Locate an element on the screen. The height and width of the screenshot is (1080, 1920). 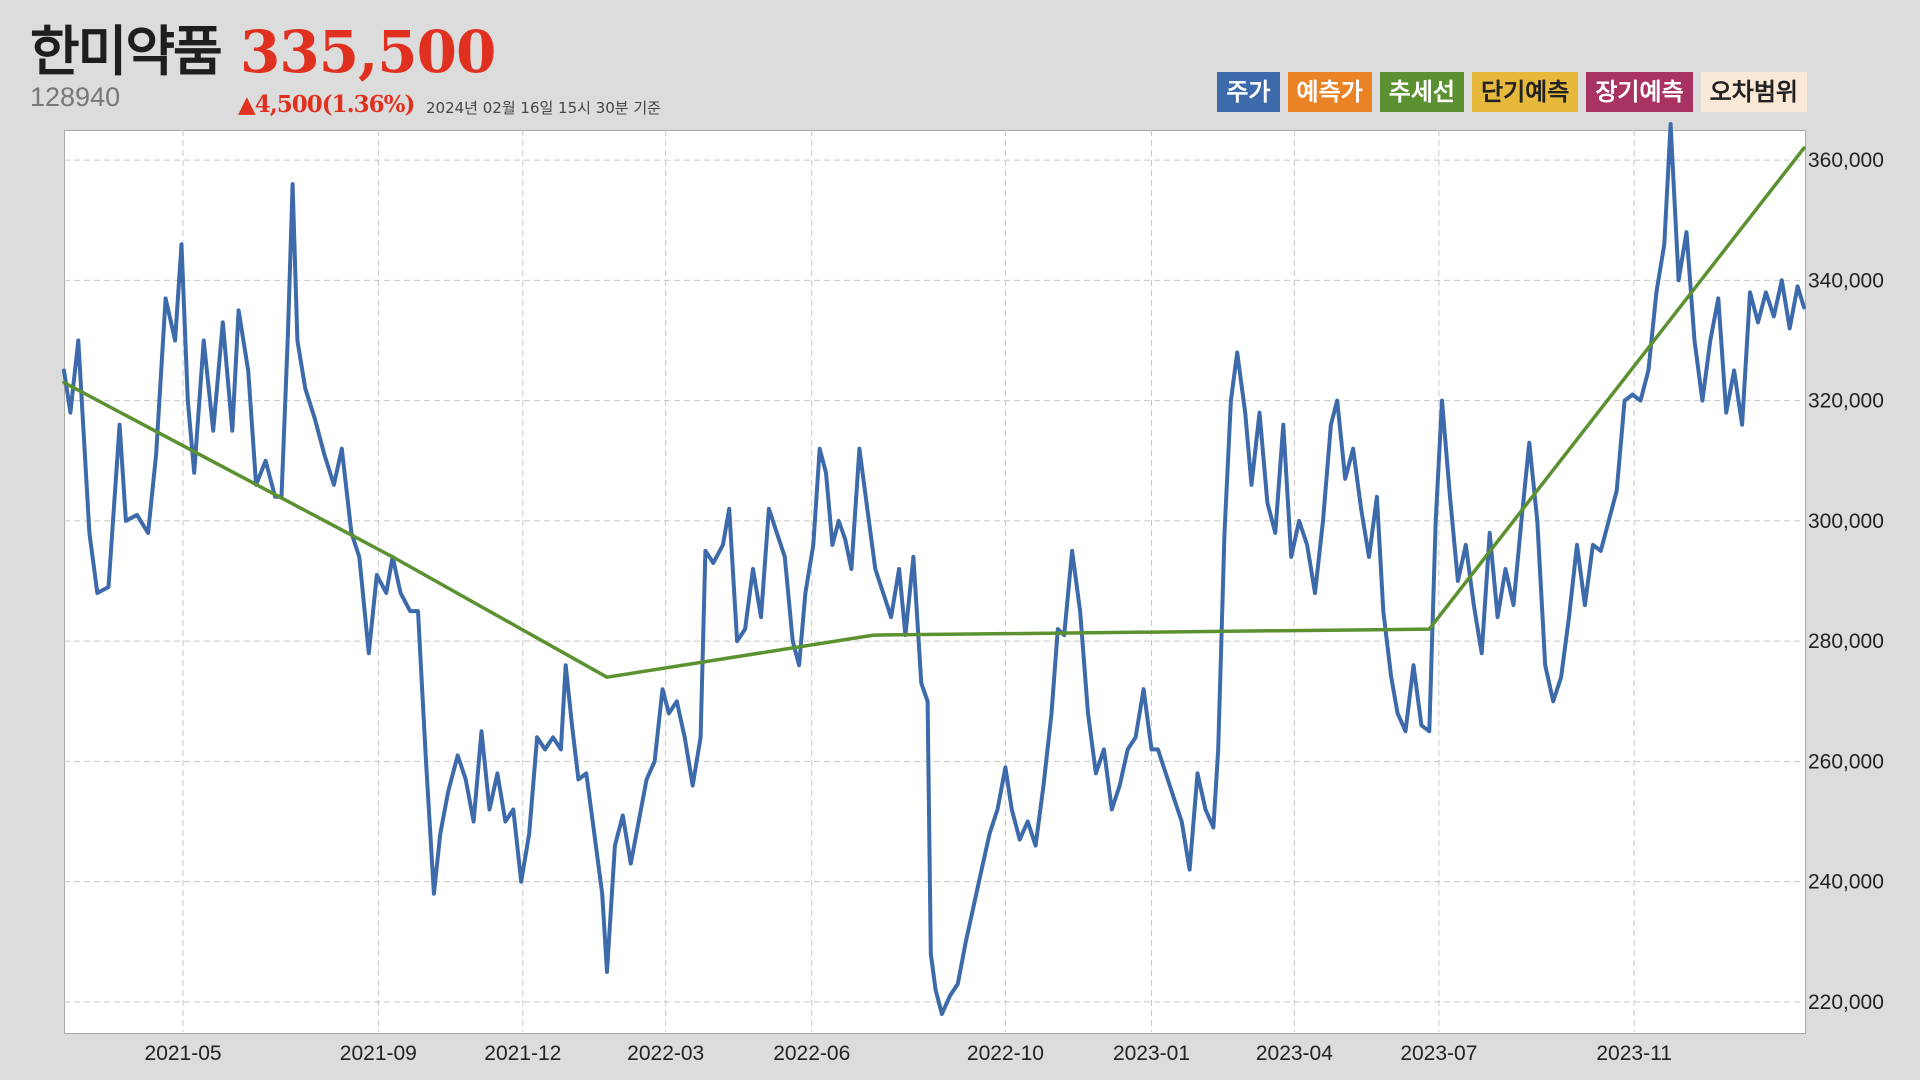
y-tick-label: 320,000 is located at coordinates (1846, 401).